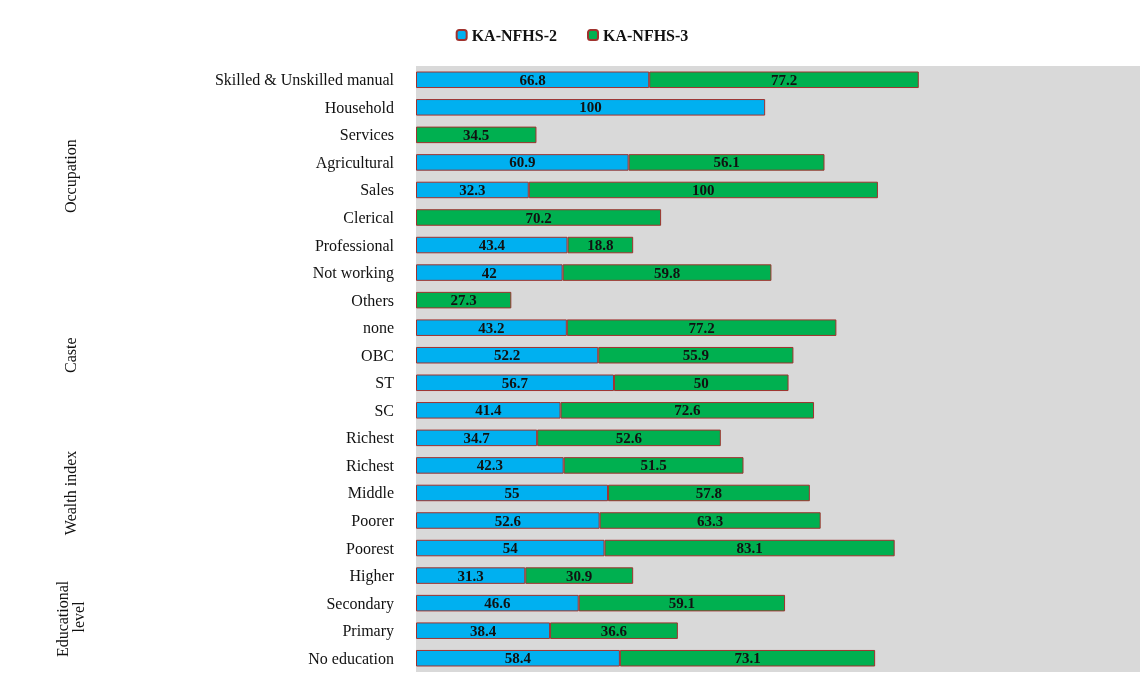 The width and height of the screenshot is (1144, 679). What do you see at coordinates (507, 355) in the screenshot?
I see `data-label: 52.2` at bounding box center [507, 355].